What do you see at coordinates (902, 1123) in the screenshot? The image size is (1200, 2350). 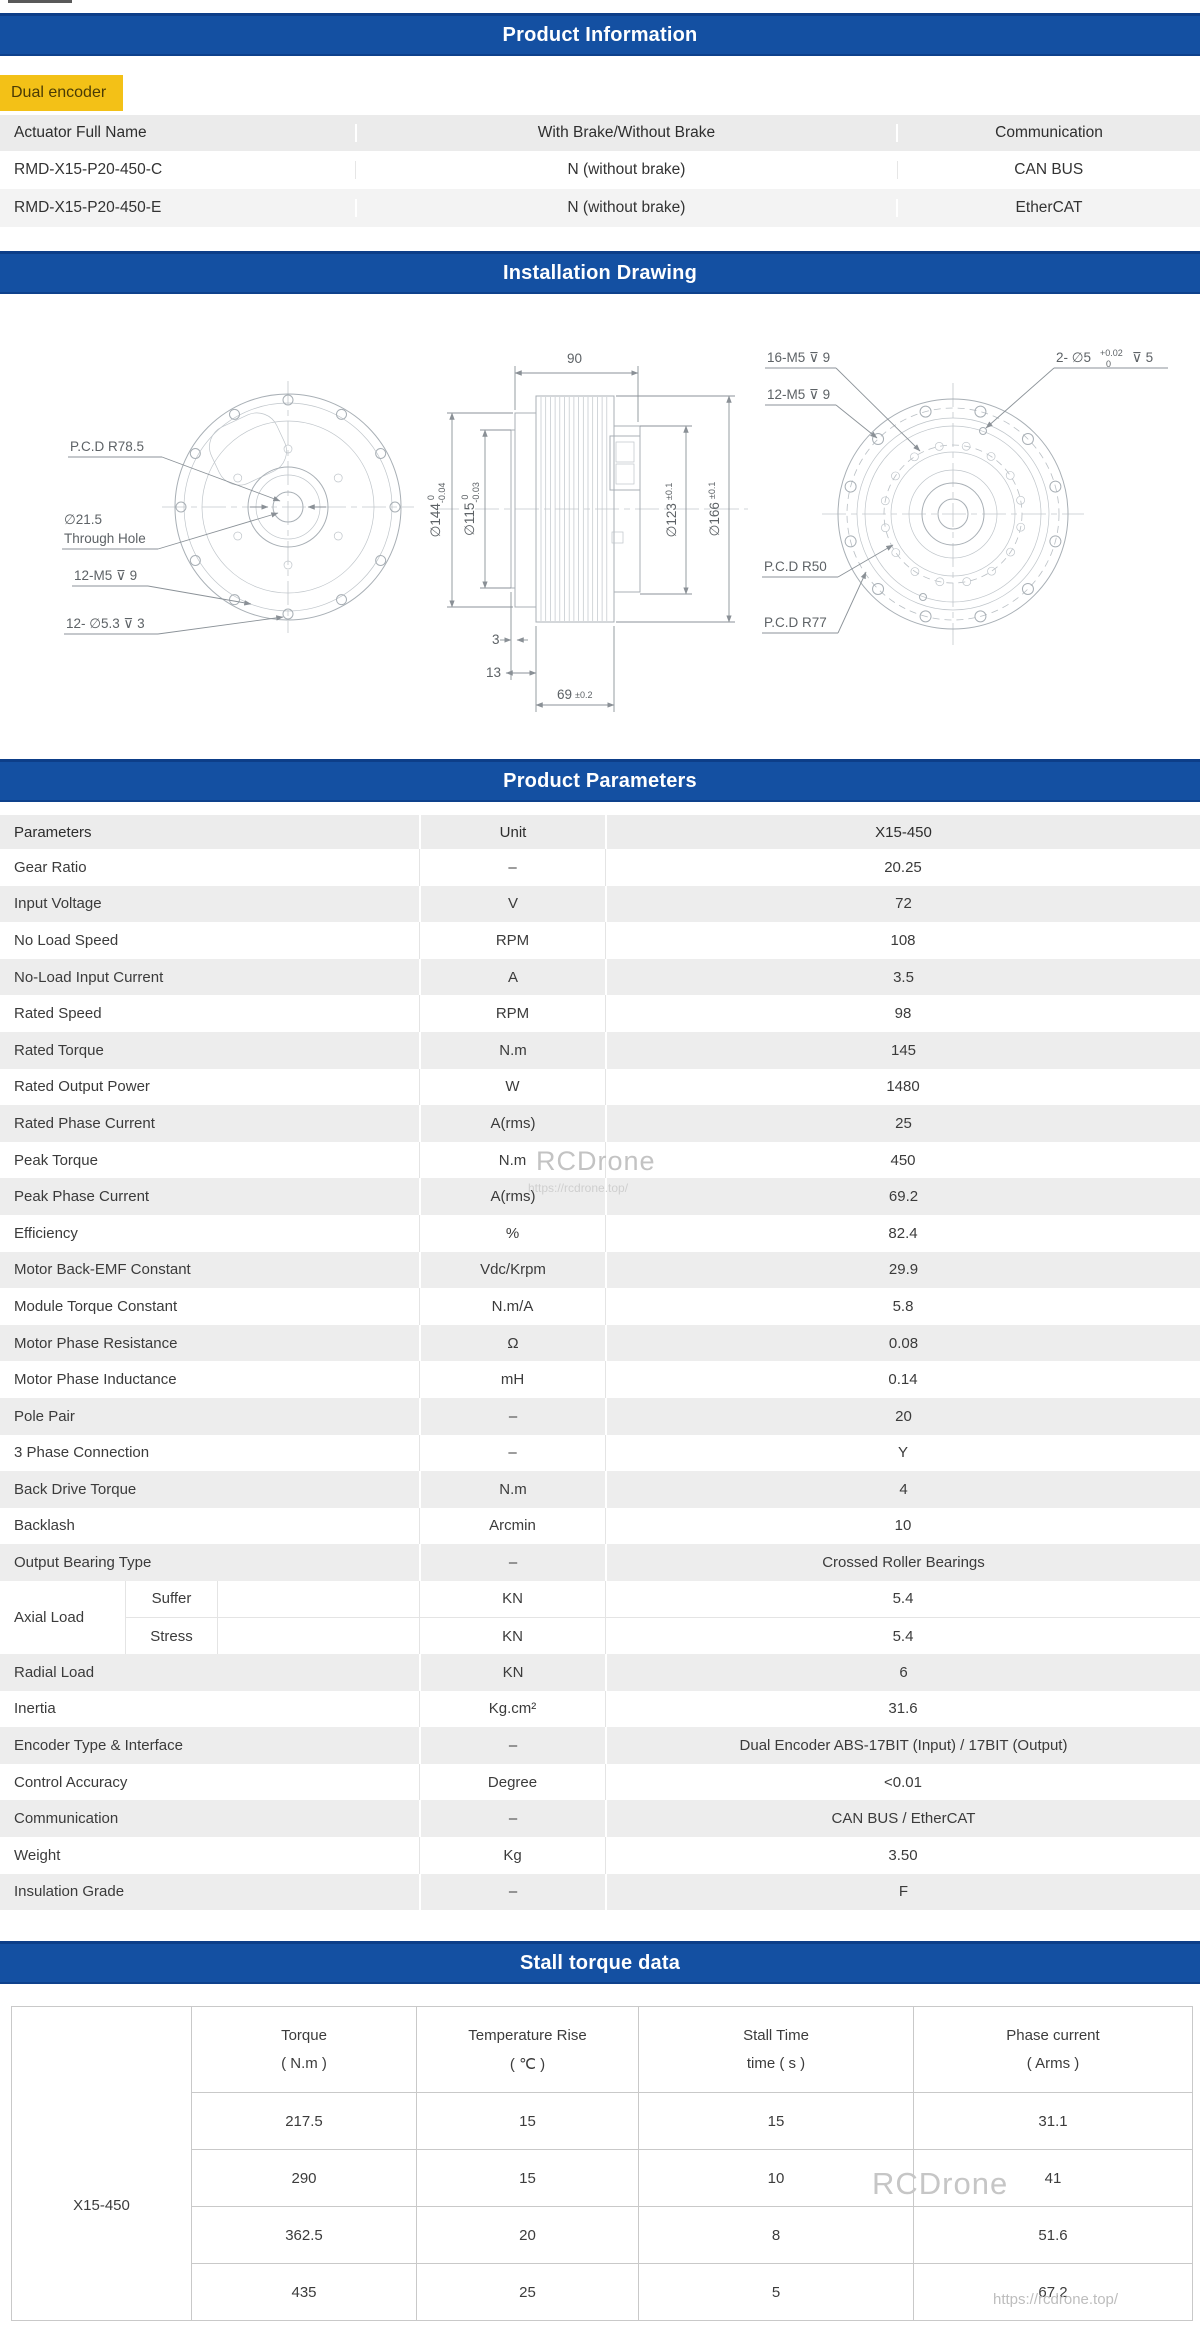 I see `cell-value: 25` at bounding box center [902, 1123].